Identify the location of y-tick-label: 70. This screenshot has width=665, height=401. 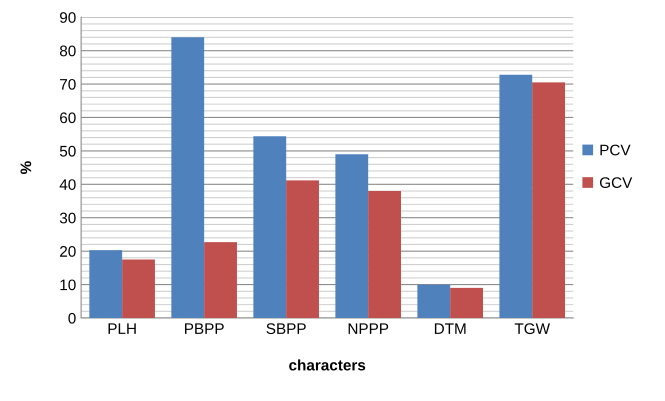
(68, 84).